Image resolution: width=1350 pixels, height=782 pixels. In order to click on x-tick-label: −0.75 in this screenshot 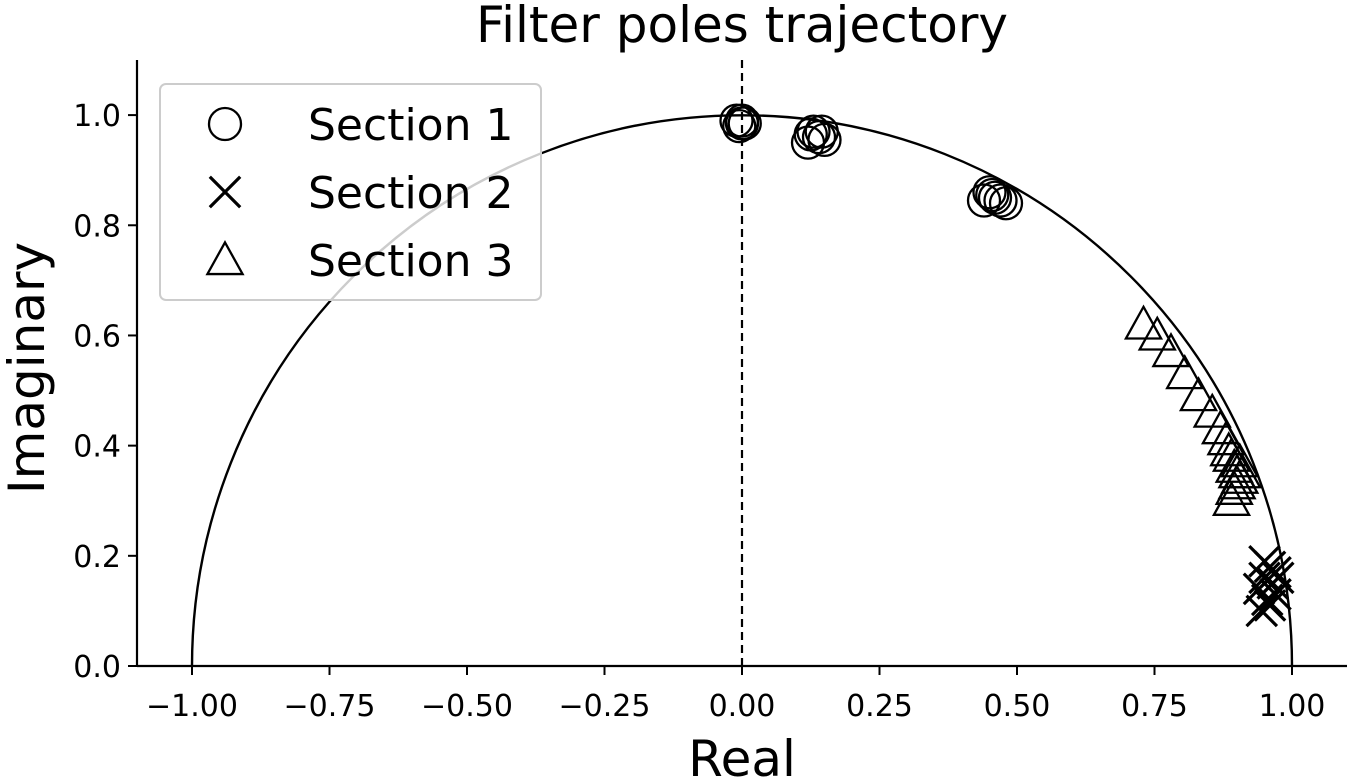, I will do `click(330, 706)`.